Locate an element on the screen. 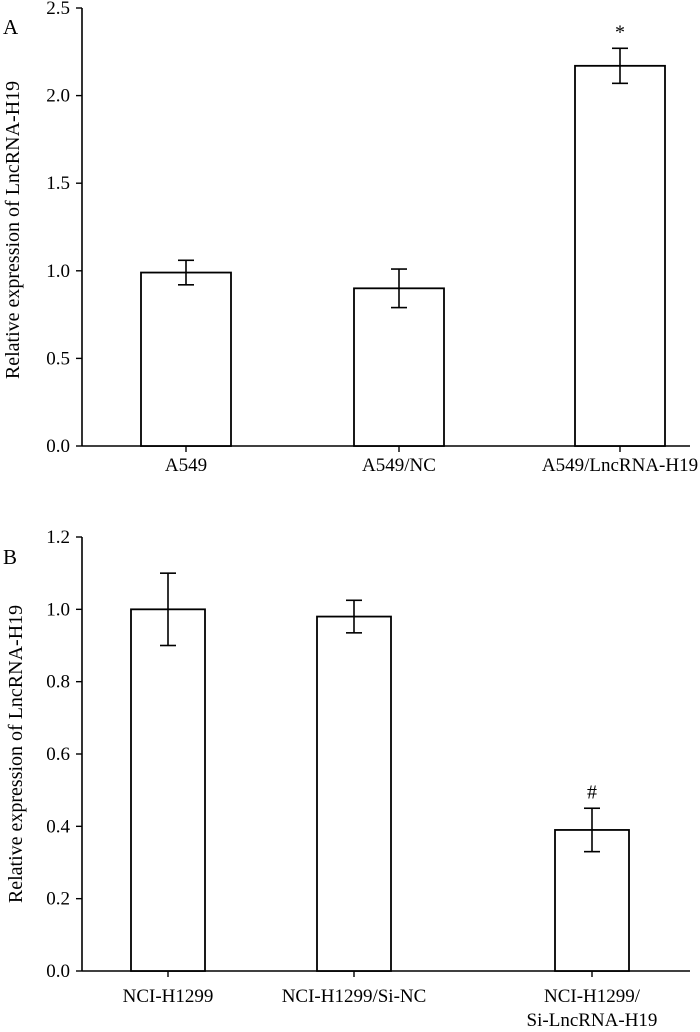 The image size is (700, 1032). panel-a-label: A is located at coordinates (11, 27).